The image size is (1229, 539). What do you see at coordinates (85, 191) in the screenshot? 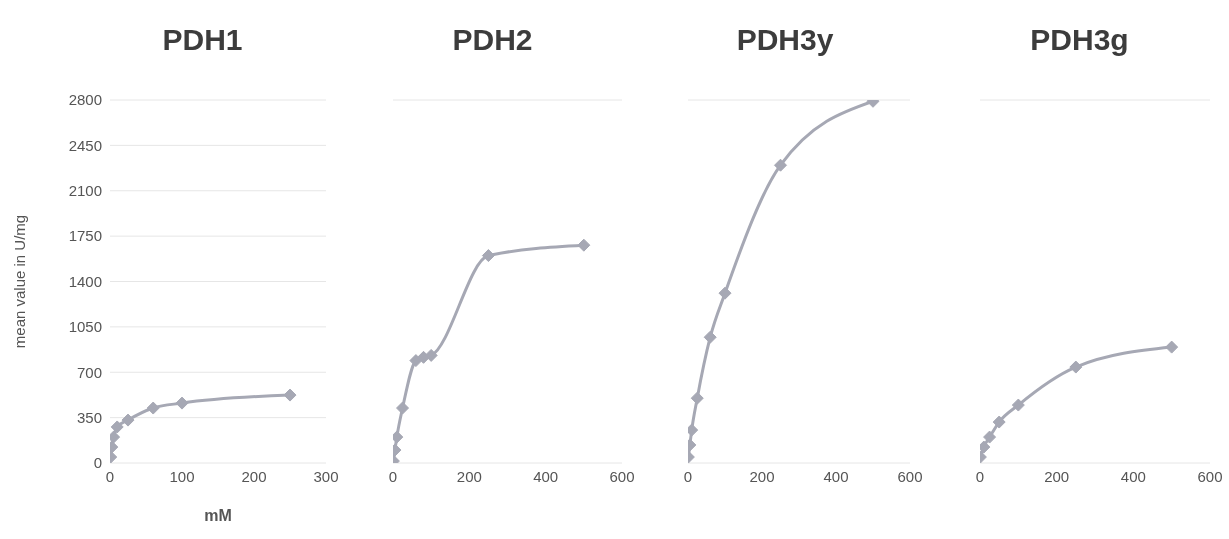
I see `y-tick-label: 2100` at bounding box center [85, 191].